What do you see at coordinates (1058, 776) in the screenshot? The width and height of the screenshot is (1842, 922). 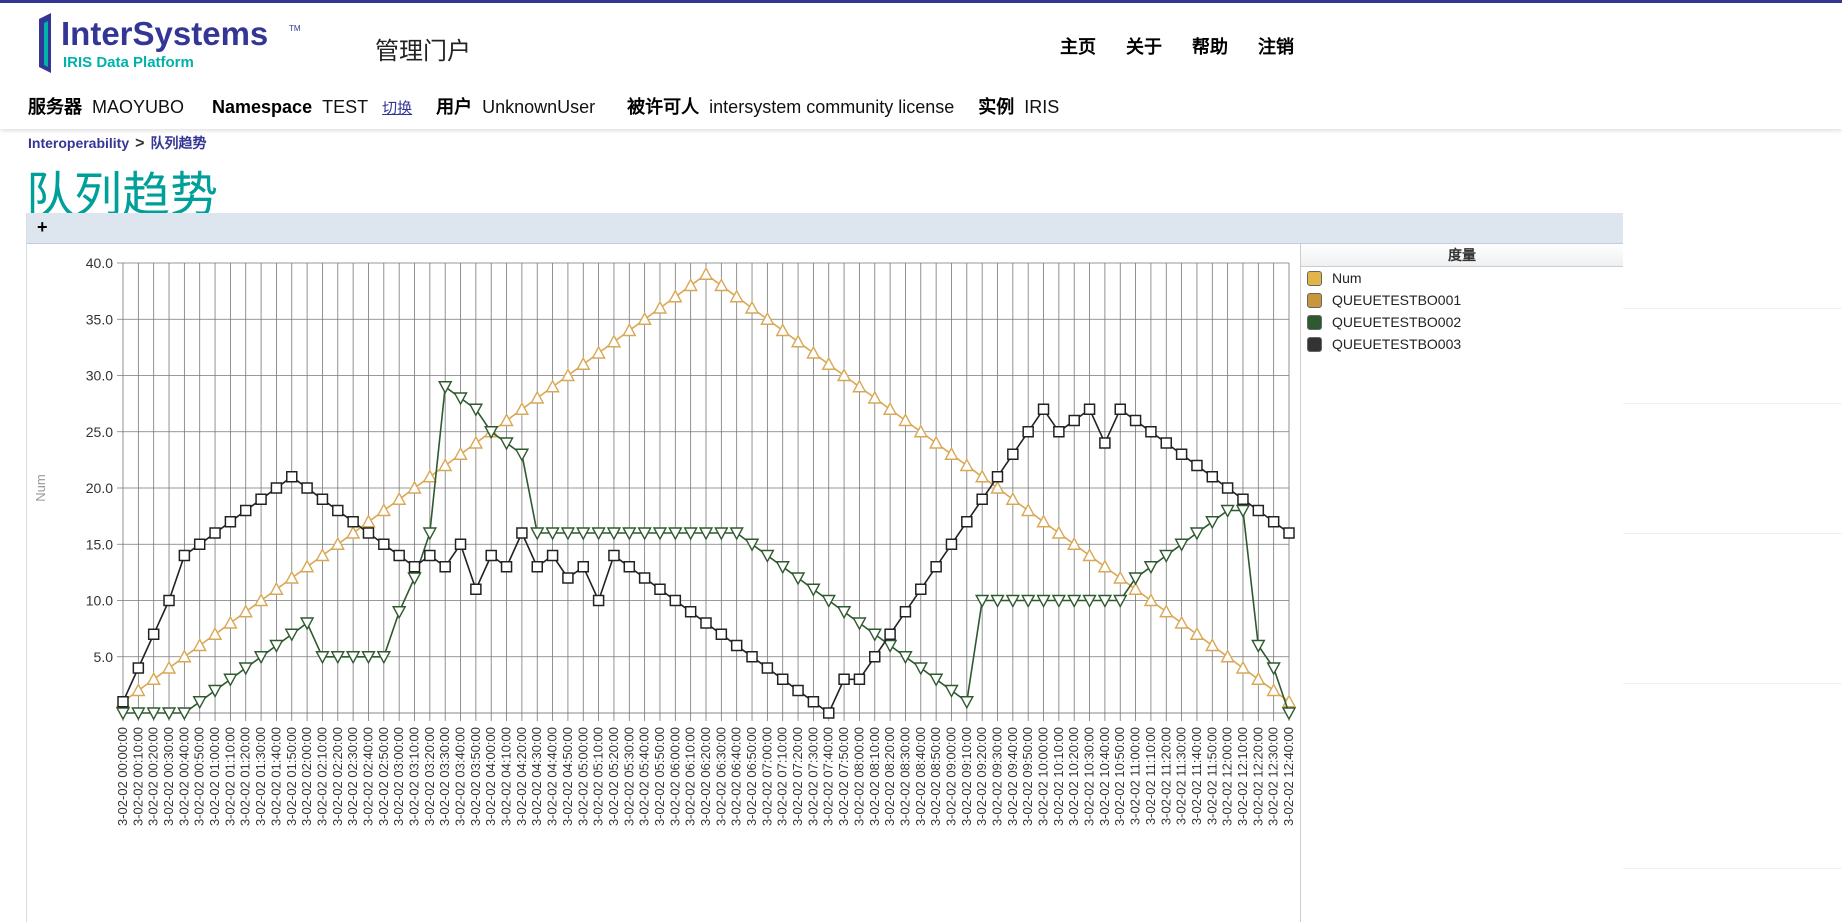 I see `x-tick-label: 3-02-02 10:10:00` at bounding box center [1058, 776].